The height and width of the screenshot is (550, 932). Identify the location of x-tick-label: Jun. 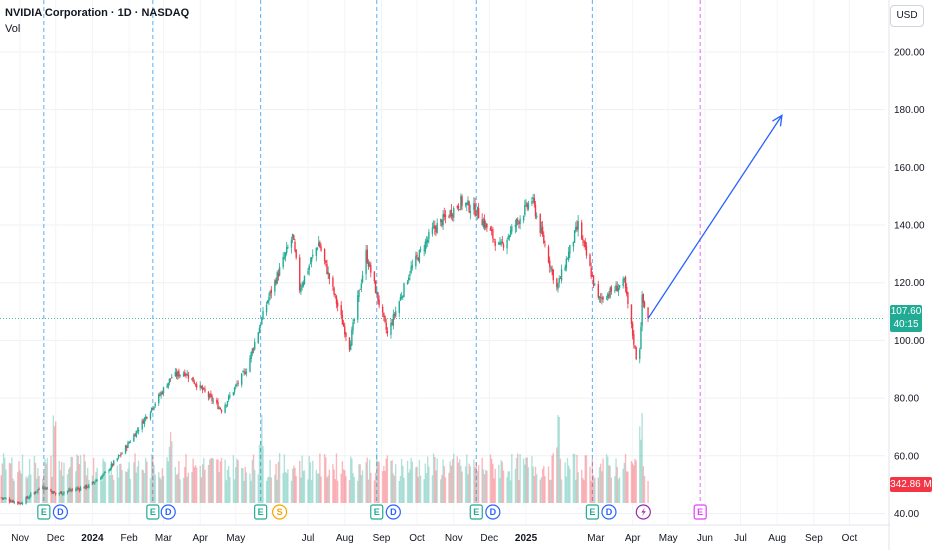
(705, 538).